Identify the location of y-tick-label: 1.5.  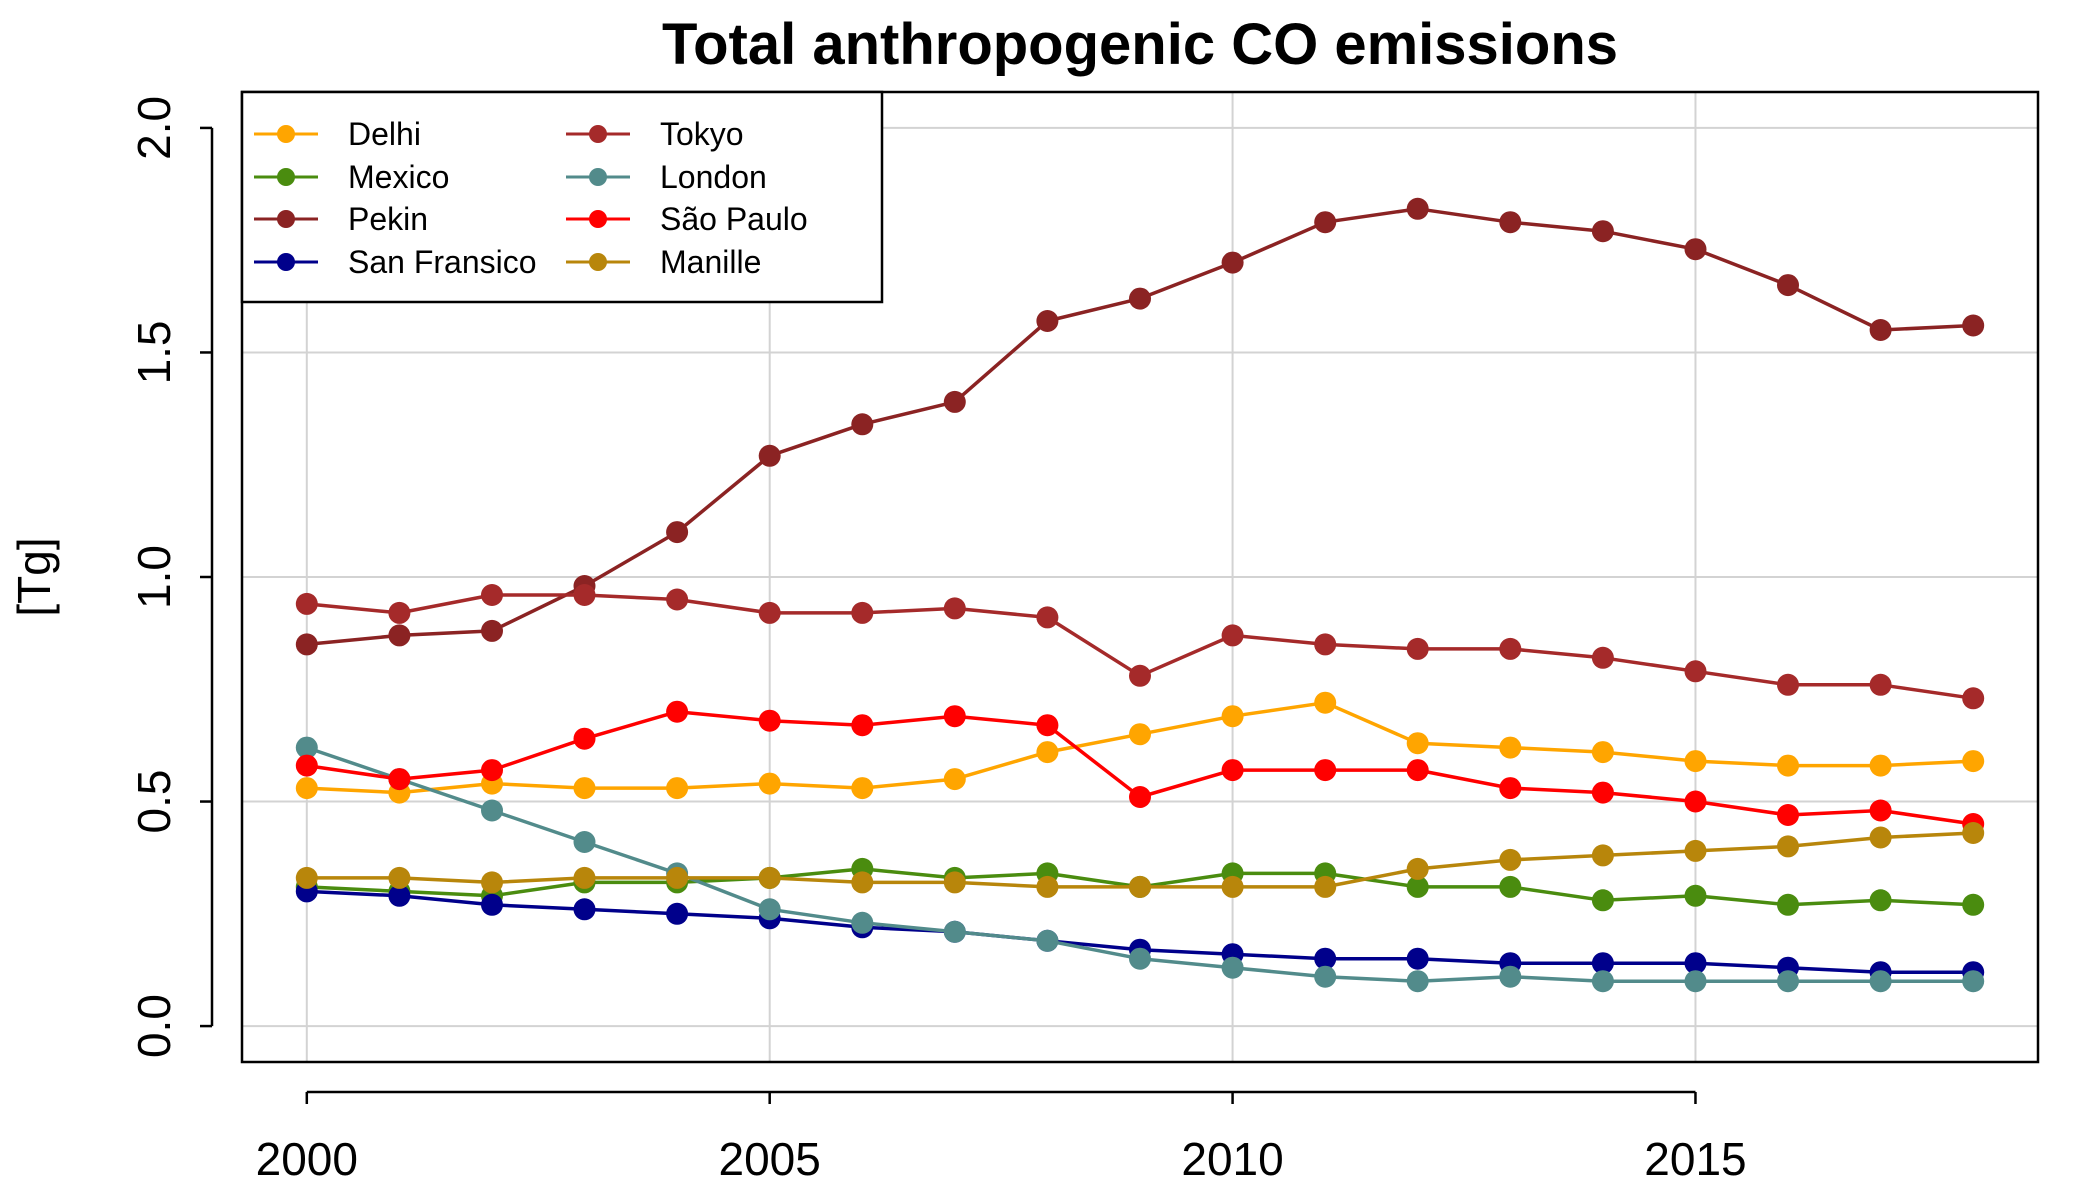
(154, 352).